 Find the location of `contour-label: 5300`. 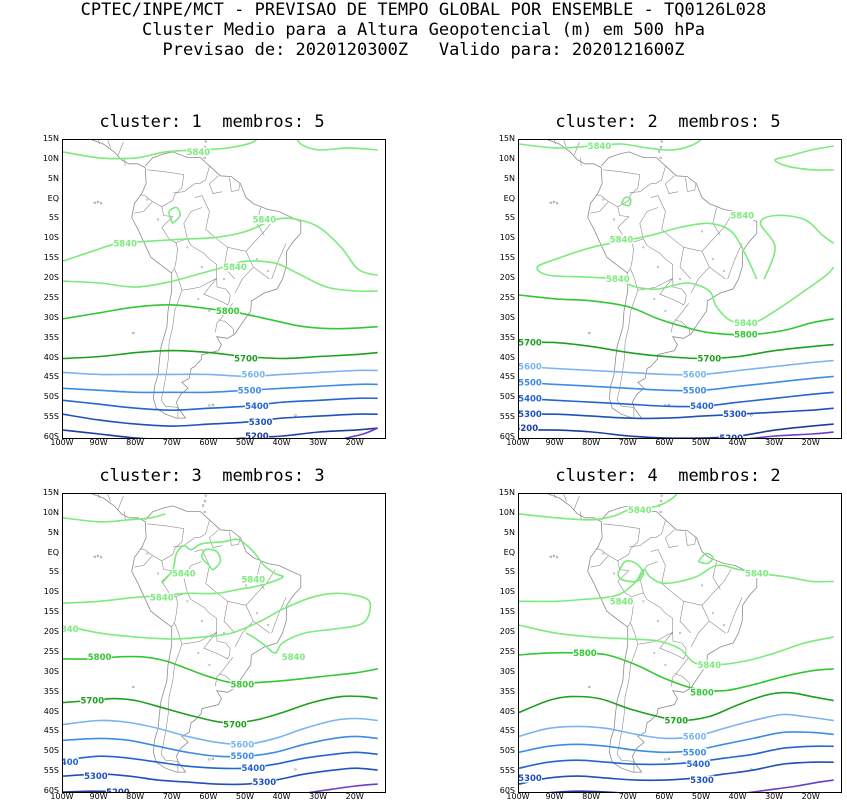

contour-label: 5300 is located at coordinates (530, 779).